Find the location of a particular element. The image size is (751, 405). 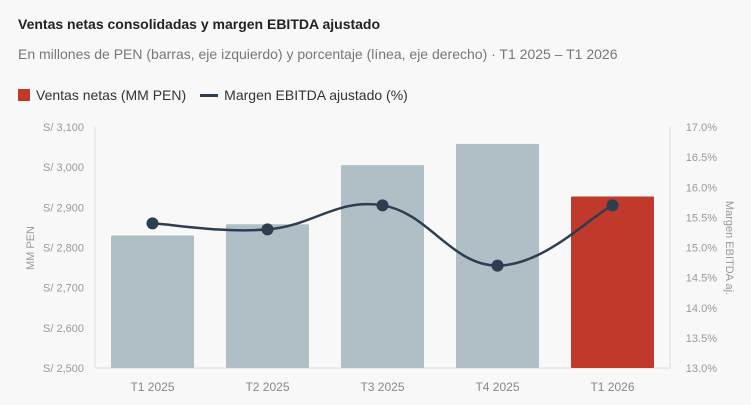

y-right-axis-label: Margen EBITDA aj. is located at coordinates (729, 248).